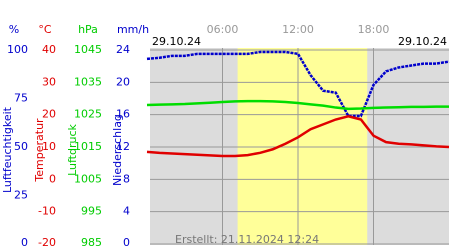 This screenshot has width=450, height=250. Describe the element at coordinates (223, 29) in the screenshot. I see `x-tick-label: 06:00` at that location.